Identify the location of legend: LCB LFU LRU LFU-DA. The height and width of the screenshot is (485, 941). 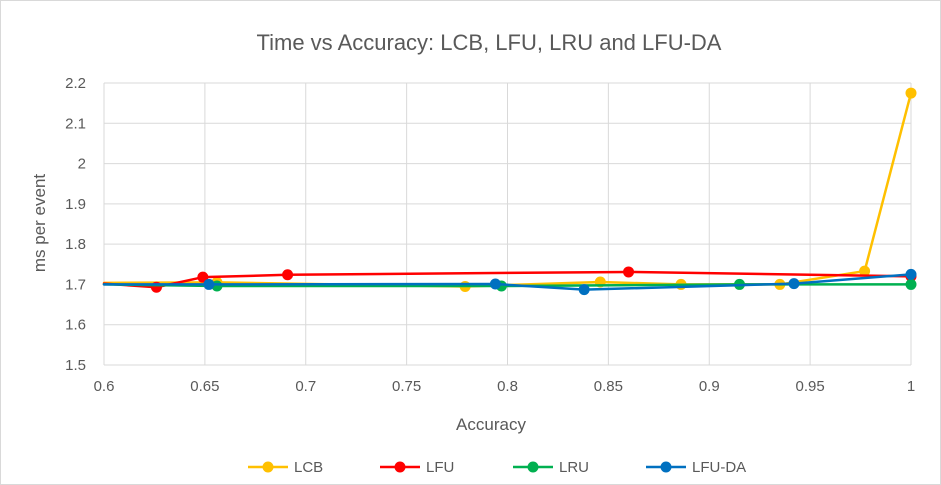
(497, 467).